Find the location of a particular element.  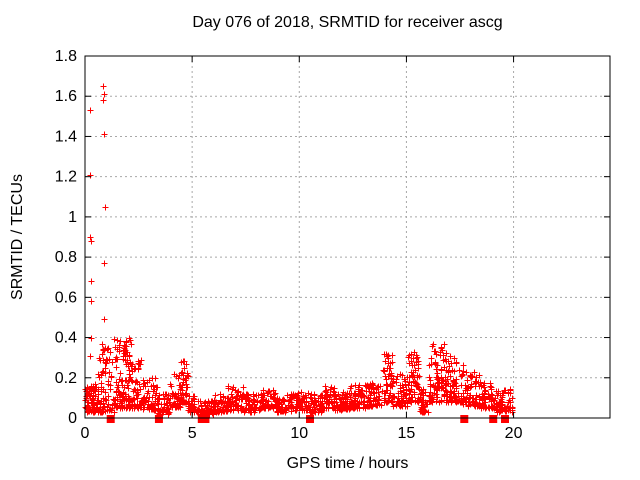

y-tick-label: 1.4 is located at coordinates (66, 136).